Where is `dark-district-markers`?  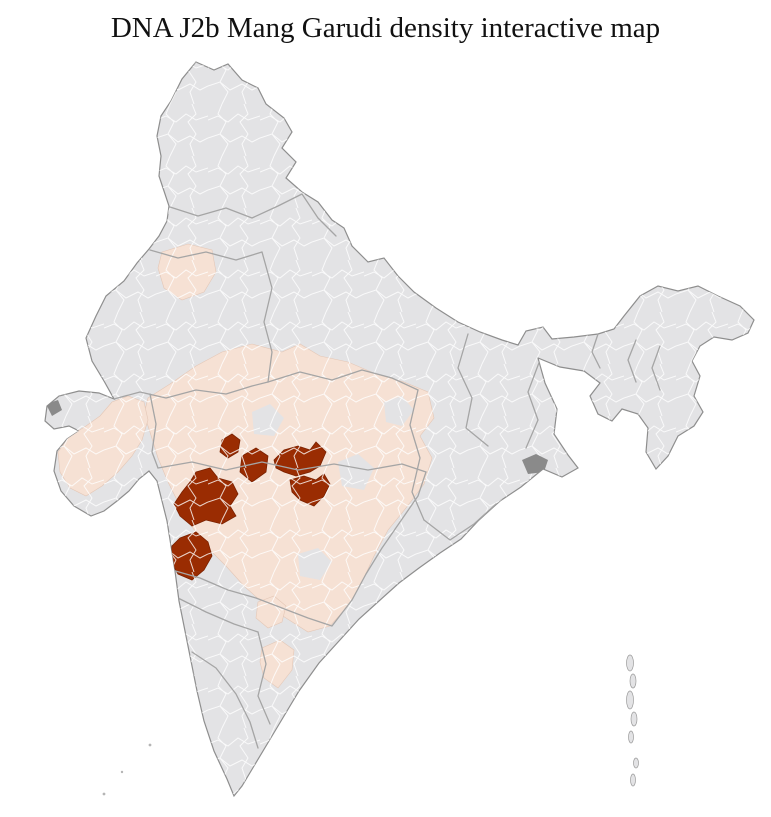
dark-district-markers is located at coordinates (297, 437).